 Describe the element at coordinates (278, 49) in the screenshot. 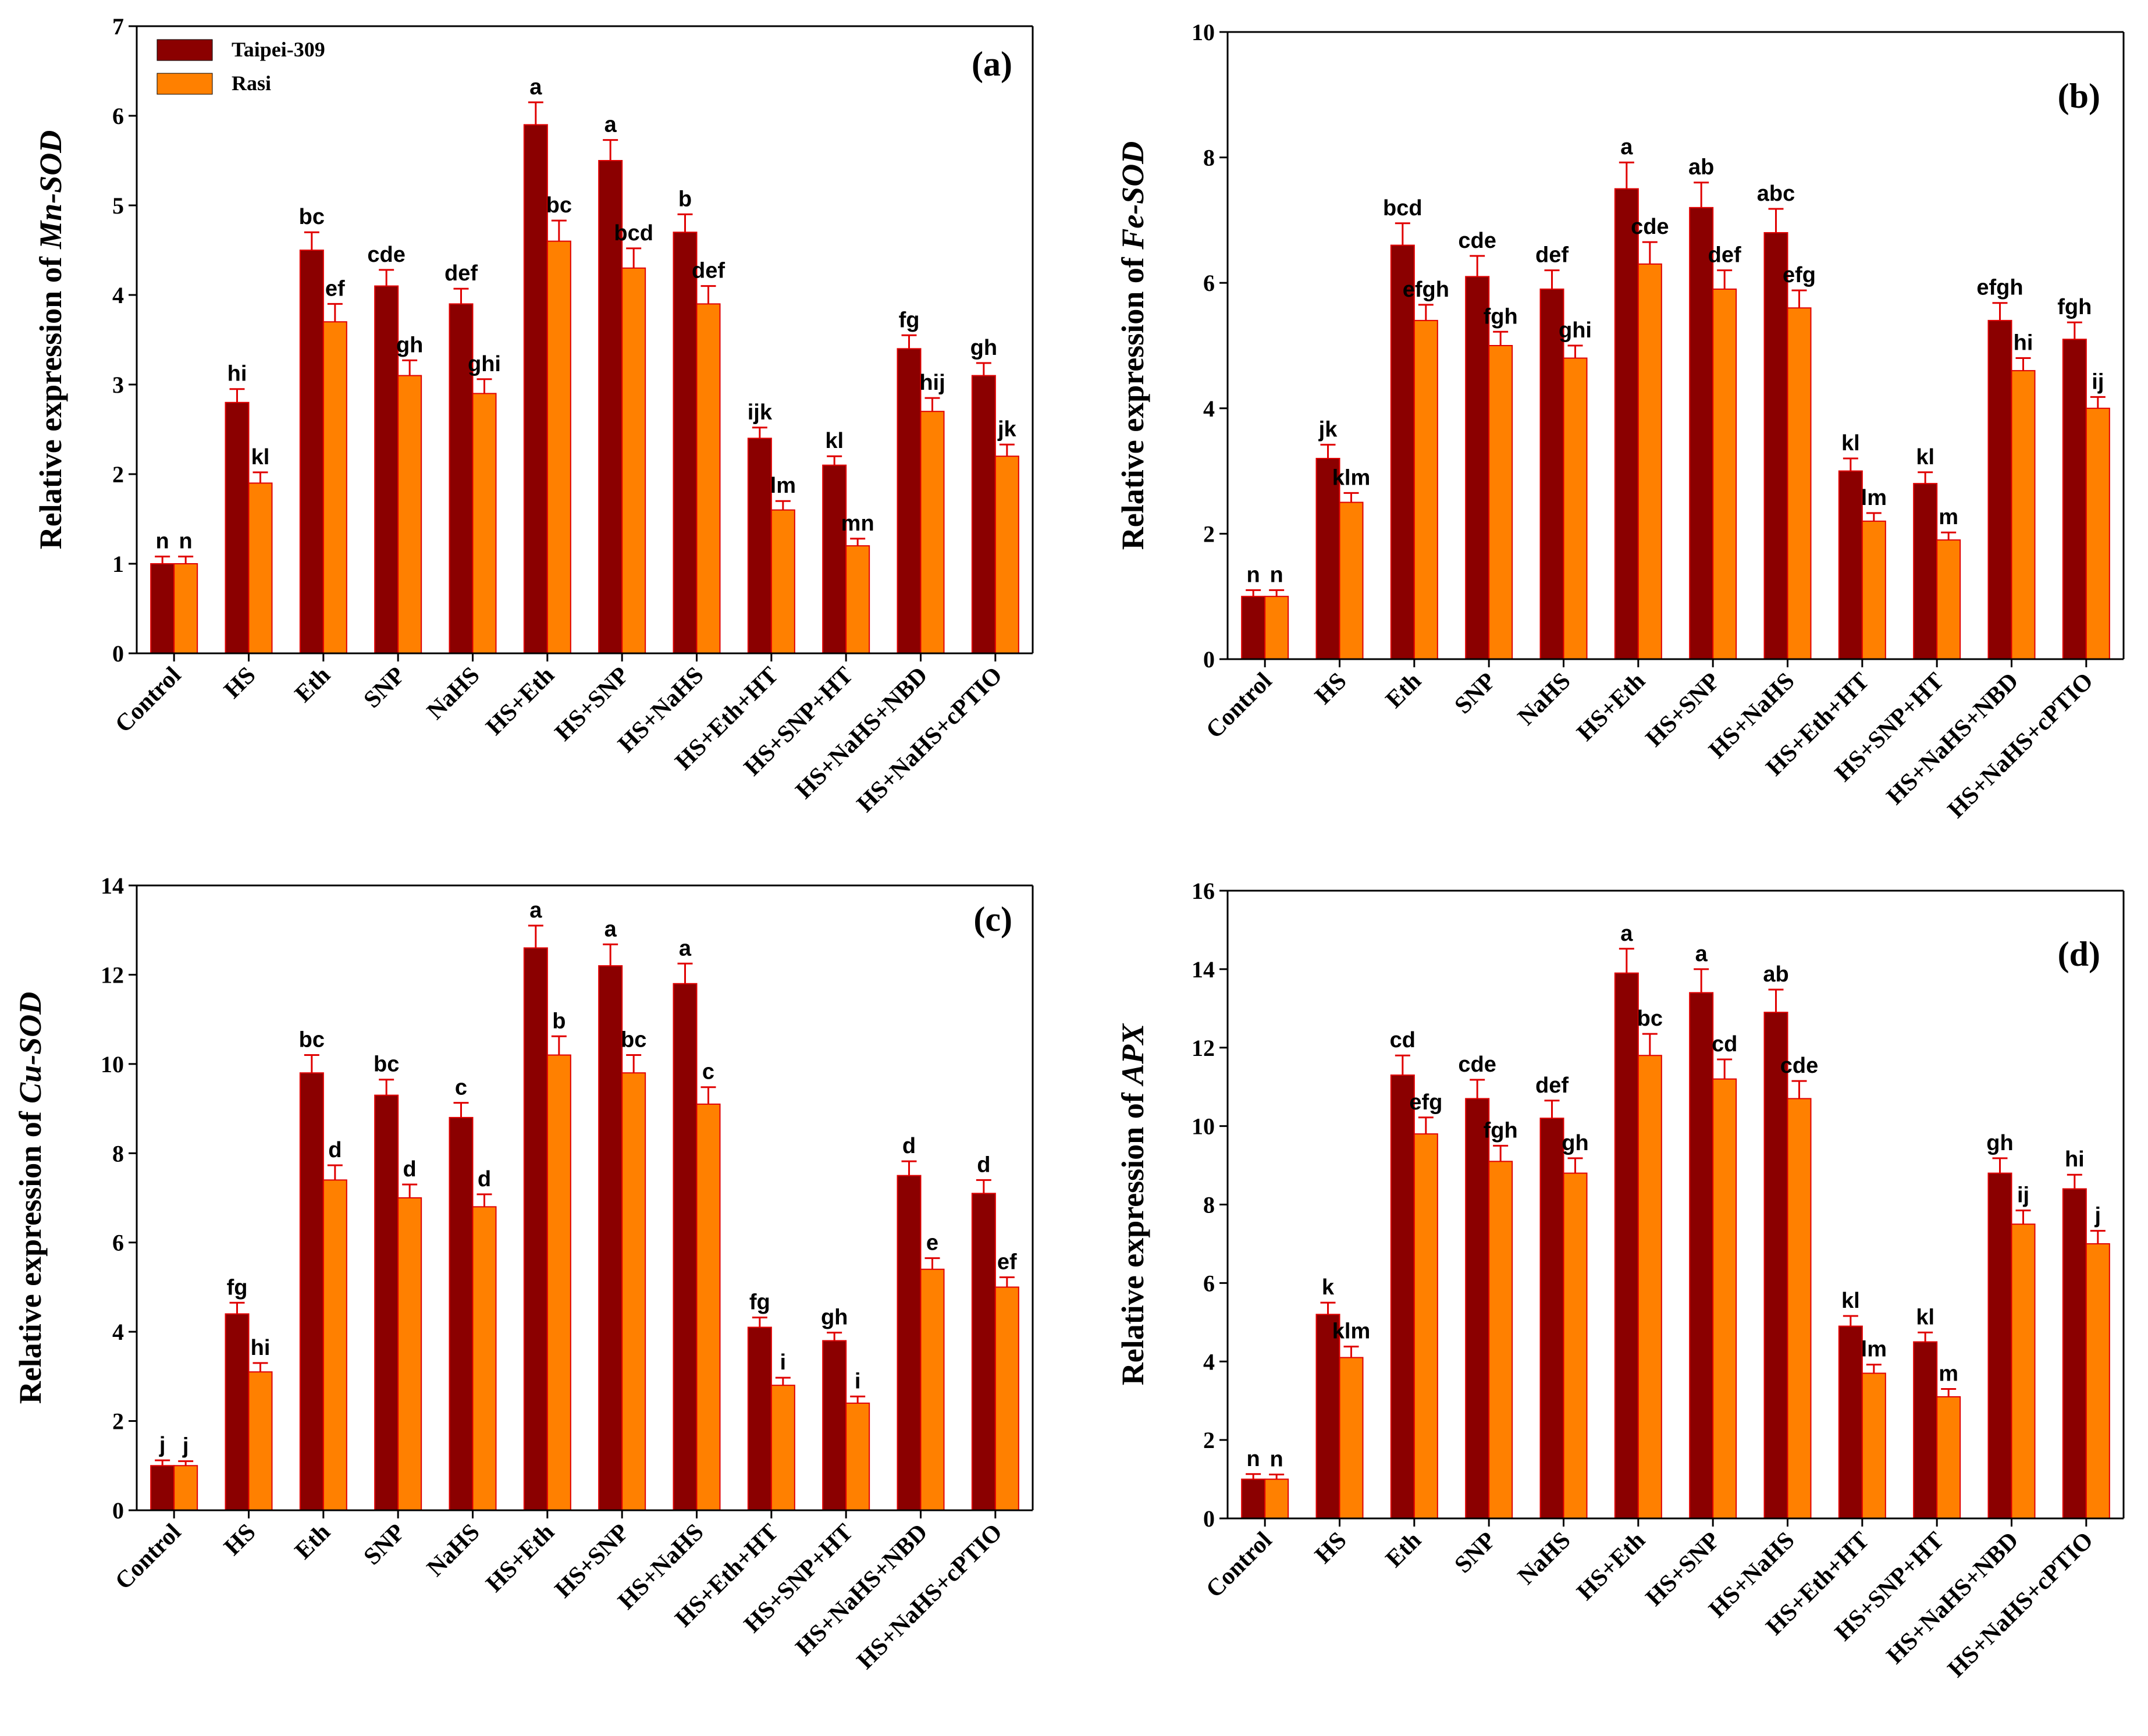

I see `legend-label: Taipei-309` at that location.